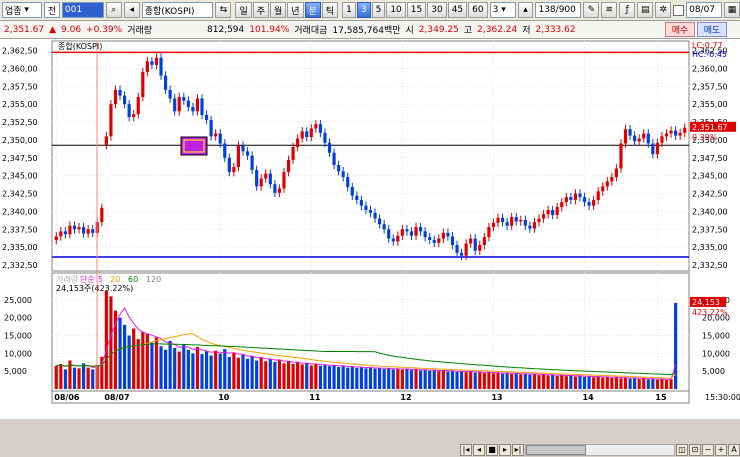  Describe the element at coordinates (710, 176) in the screenshot. I see `price-tick-label-right: 2,345,00` at that location.